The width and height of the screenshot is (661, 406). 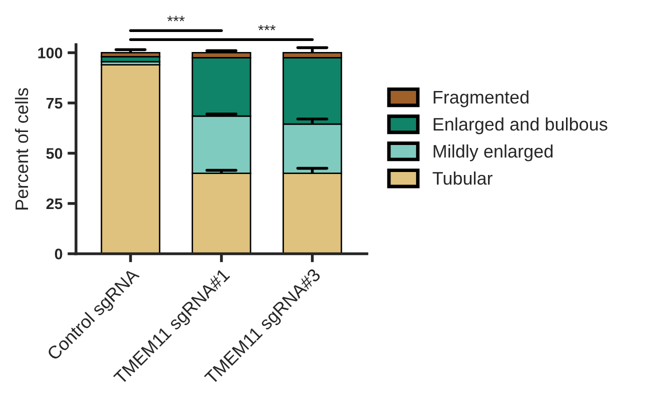 I want to click on y-tick-label: 0, so click(x=58, y=254).